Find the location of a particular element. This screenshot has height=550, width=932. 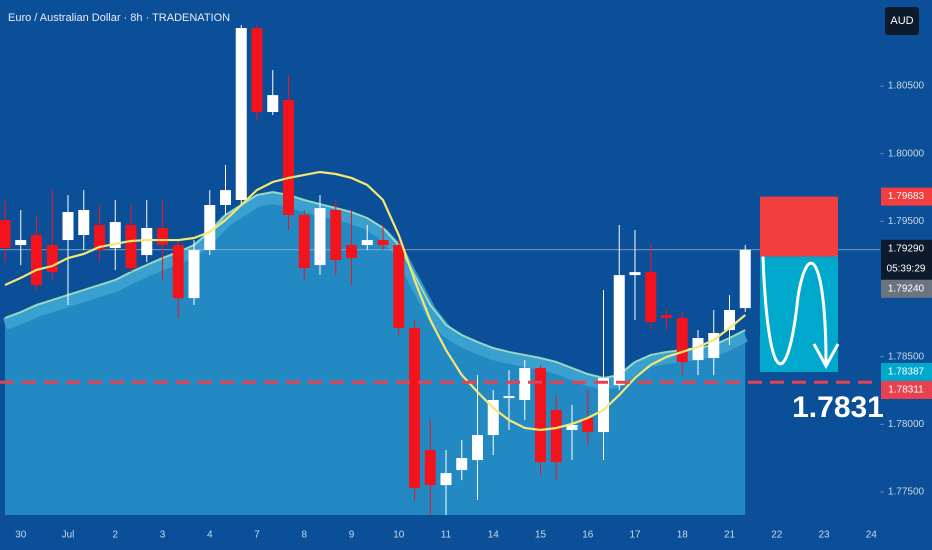

y-tick-label: 1.77500 is located at coordinates (906, 492).